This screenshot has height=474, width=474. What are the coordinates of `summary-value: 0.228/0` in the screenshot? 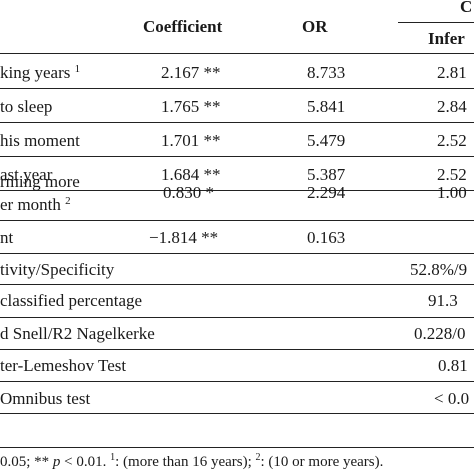 It's located at (440, 333).